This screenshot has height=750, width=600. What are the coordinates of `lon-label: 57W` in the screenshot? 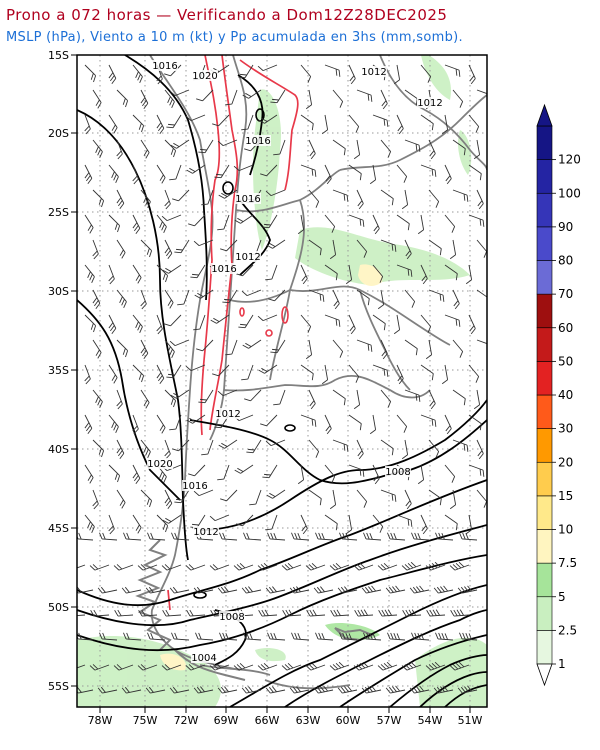 It's located at (389, 720).